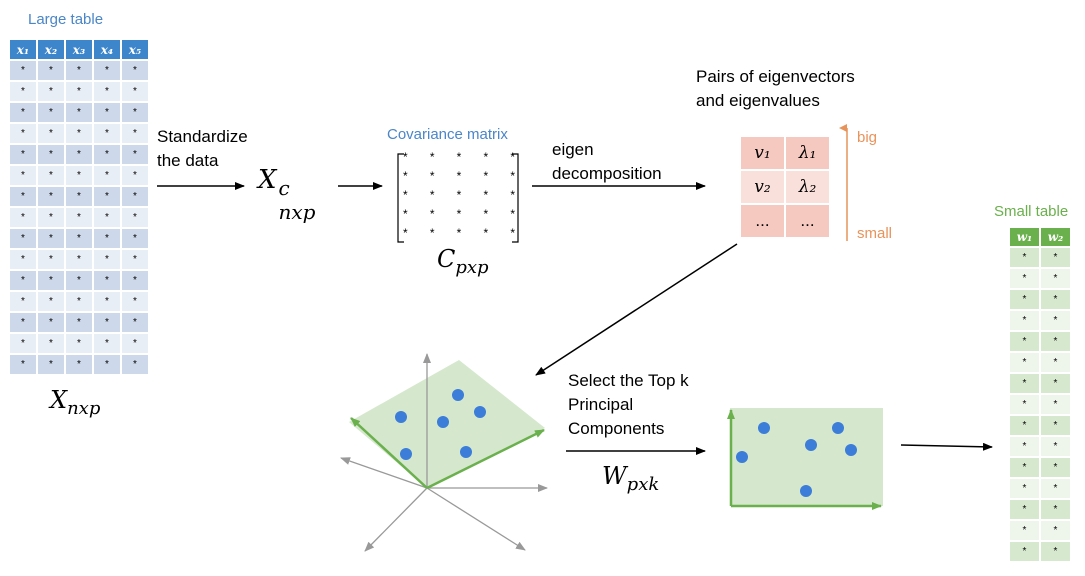 This screenshot has height=576, width=1085. What do you see at coordinates (79, 49) in the screenshot?
I see `large-table-header: x₃` at bounding box center [79, 49].